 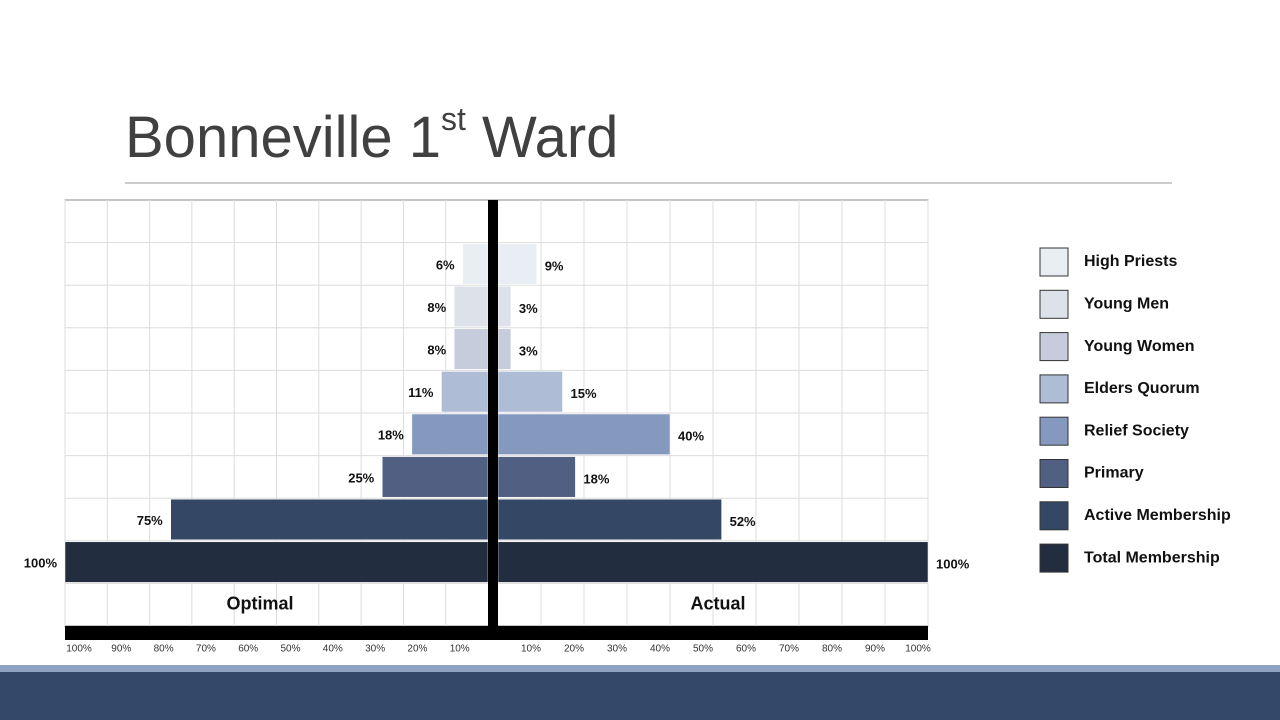 What do you see at coordinates (445, 264) in the screenshot?
I see `value-label: 6%` at bounding box center [445, 264].